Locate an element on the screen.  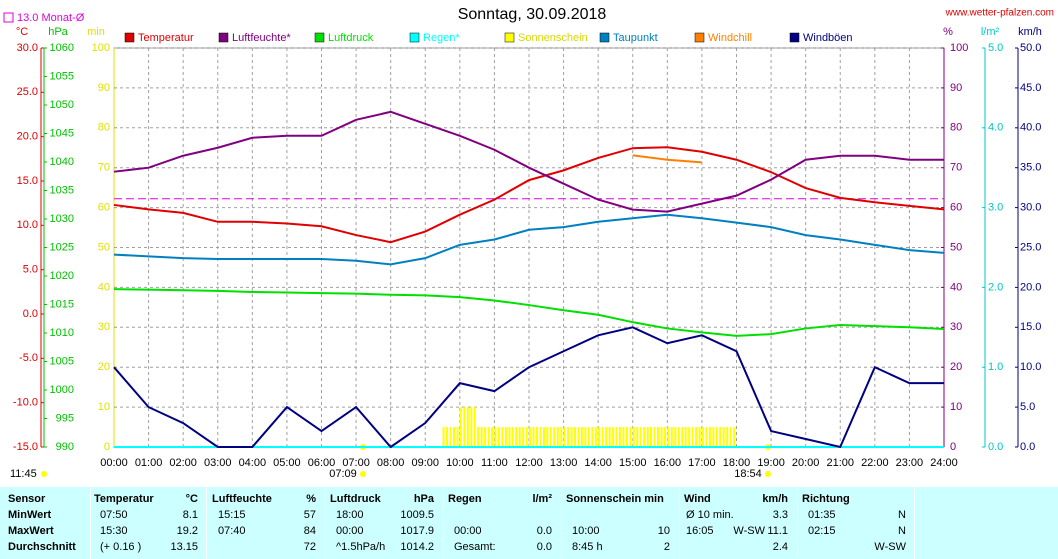
table-cell: Ø 10 min. is located at coordinates (710, 515).